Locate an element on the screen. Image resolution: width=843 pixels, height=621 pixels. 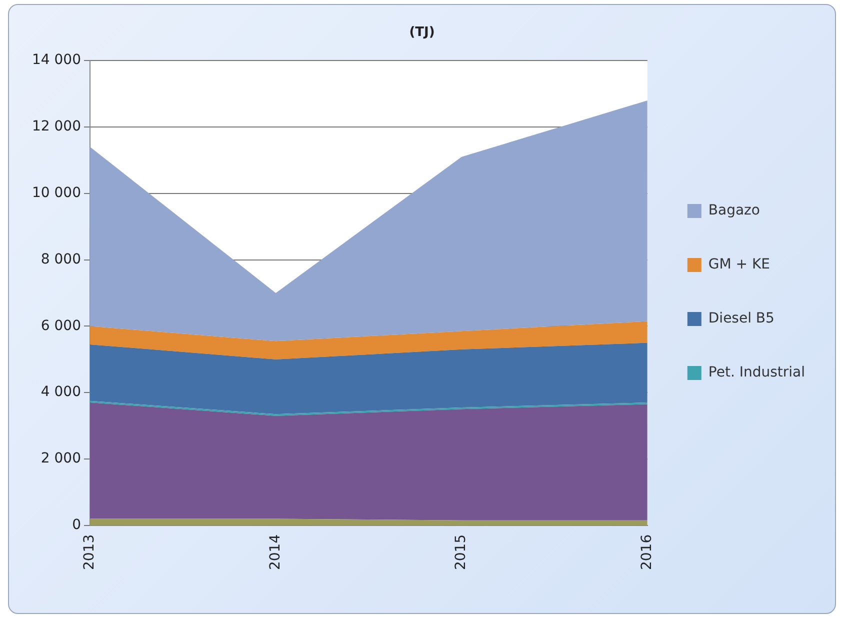
legend-label: Bagazo is located at coordinates (734, 210).